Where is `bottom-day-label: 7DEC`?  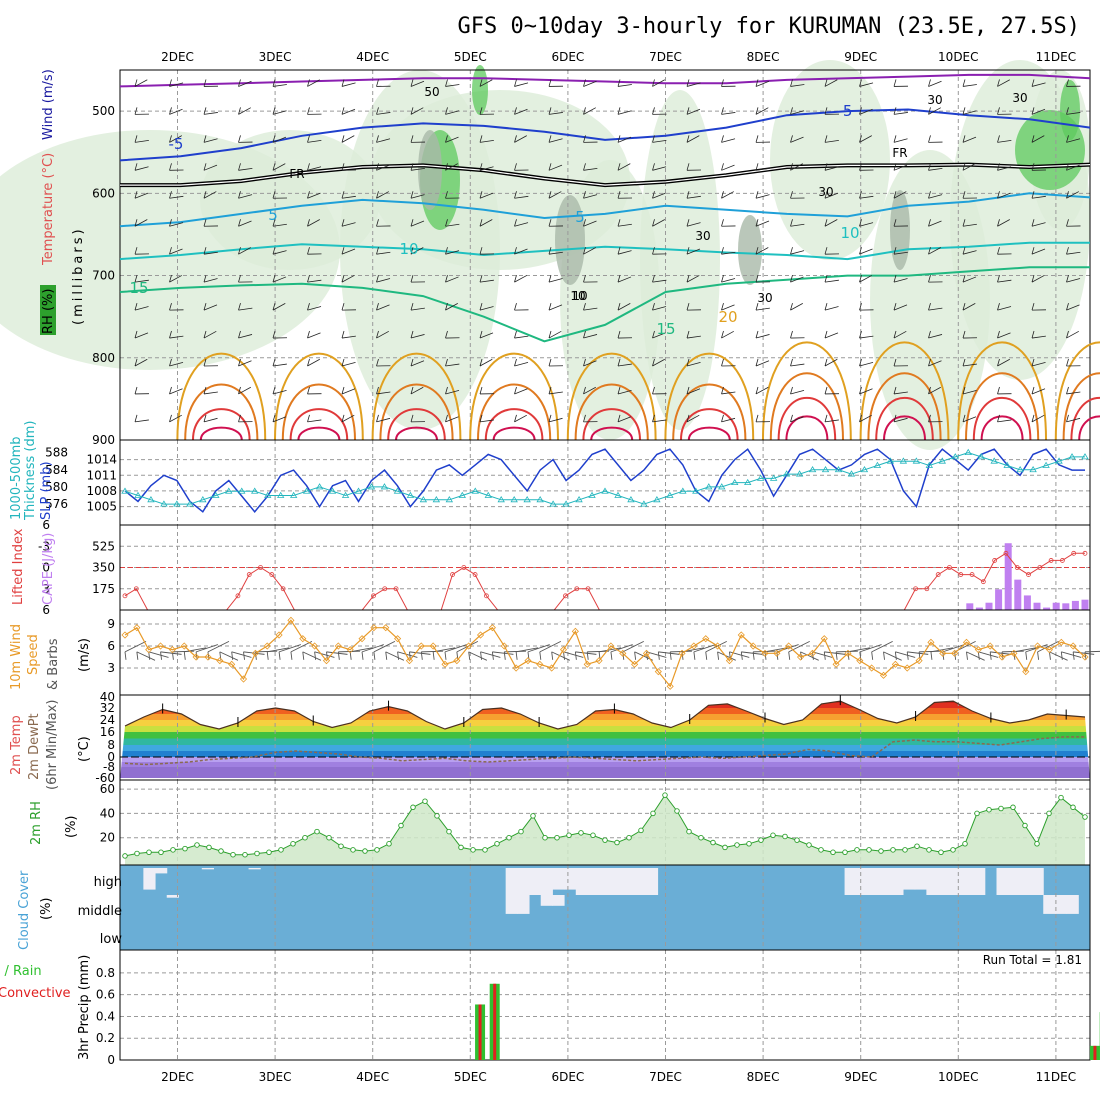
bottom-day-label: 7DEC is located at coordinates (665, 1077).